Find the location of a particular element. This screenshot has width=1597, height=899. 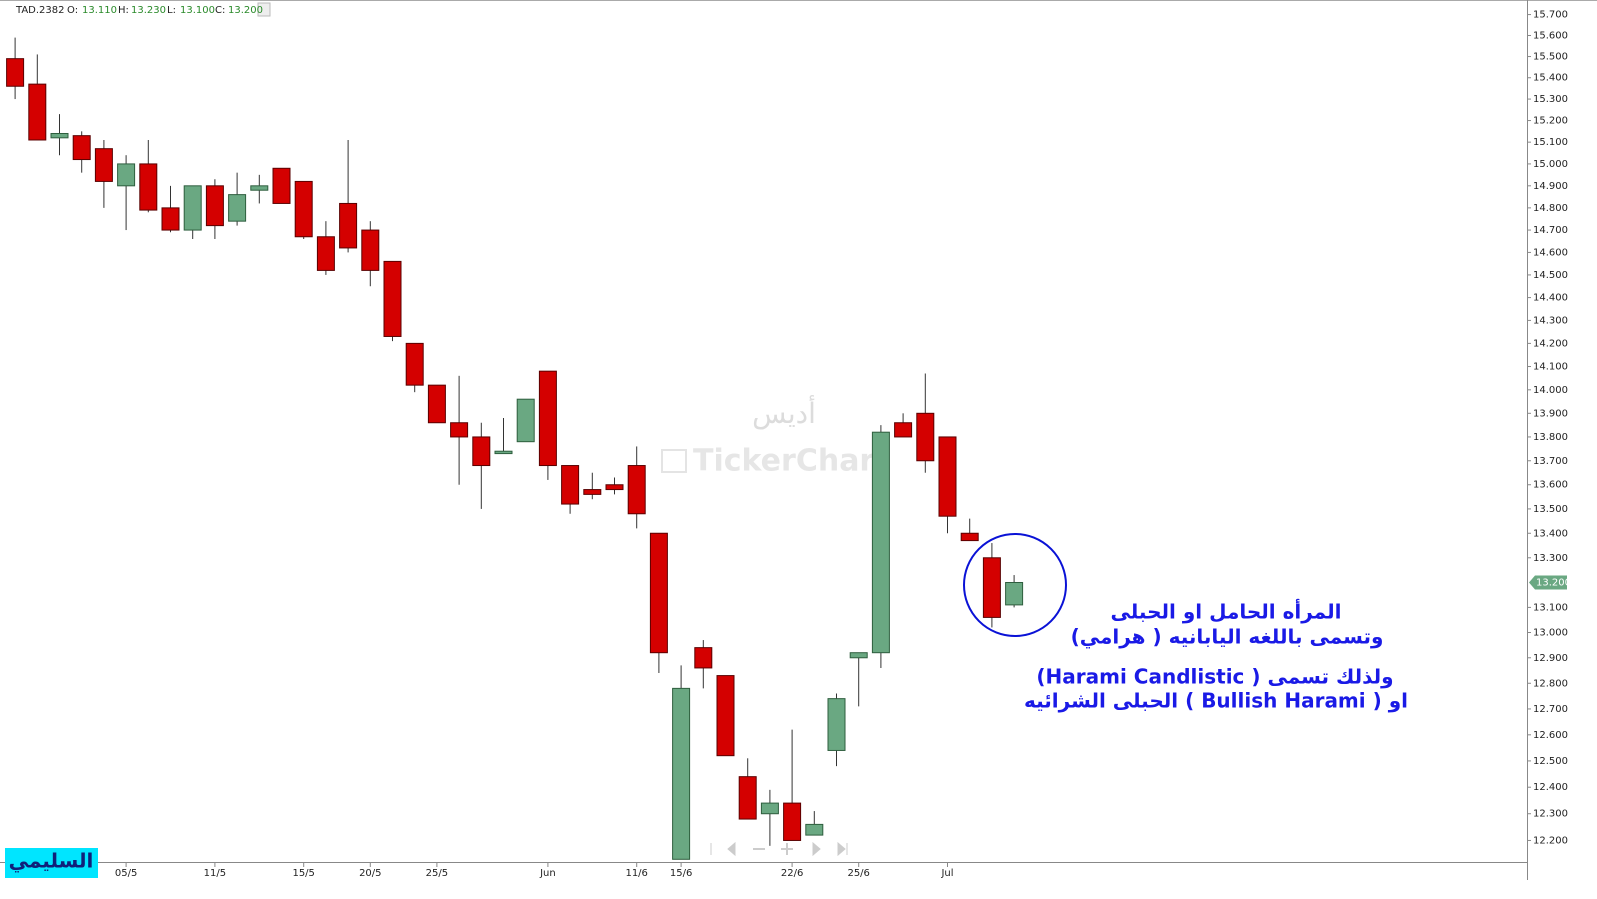

annotation-line: او ( Bullish Harami ) الحبلى الشرائيه is located at coordinates (1216, 701).